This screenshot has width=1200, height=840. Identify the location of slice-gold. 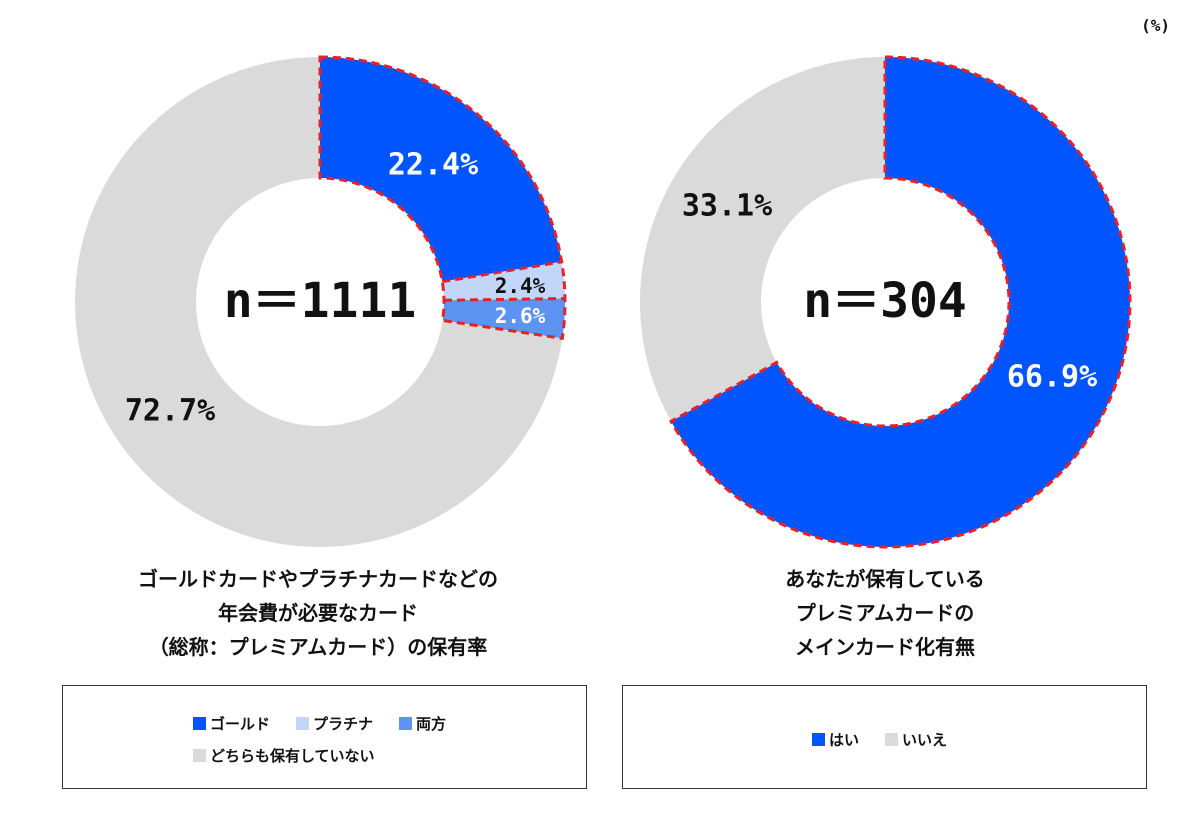
(441, 169).